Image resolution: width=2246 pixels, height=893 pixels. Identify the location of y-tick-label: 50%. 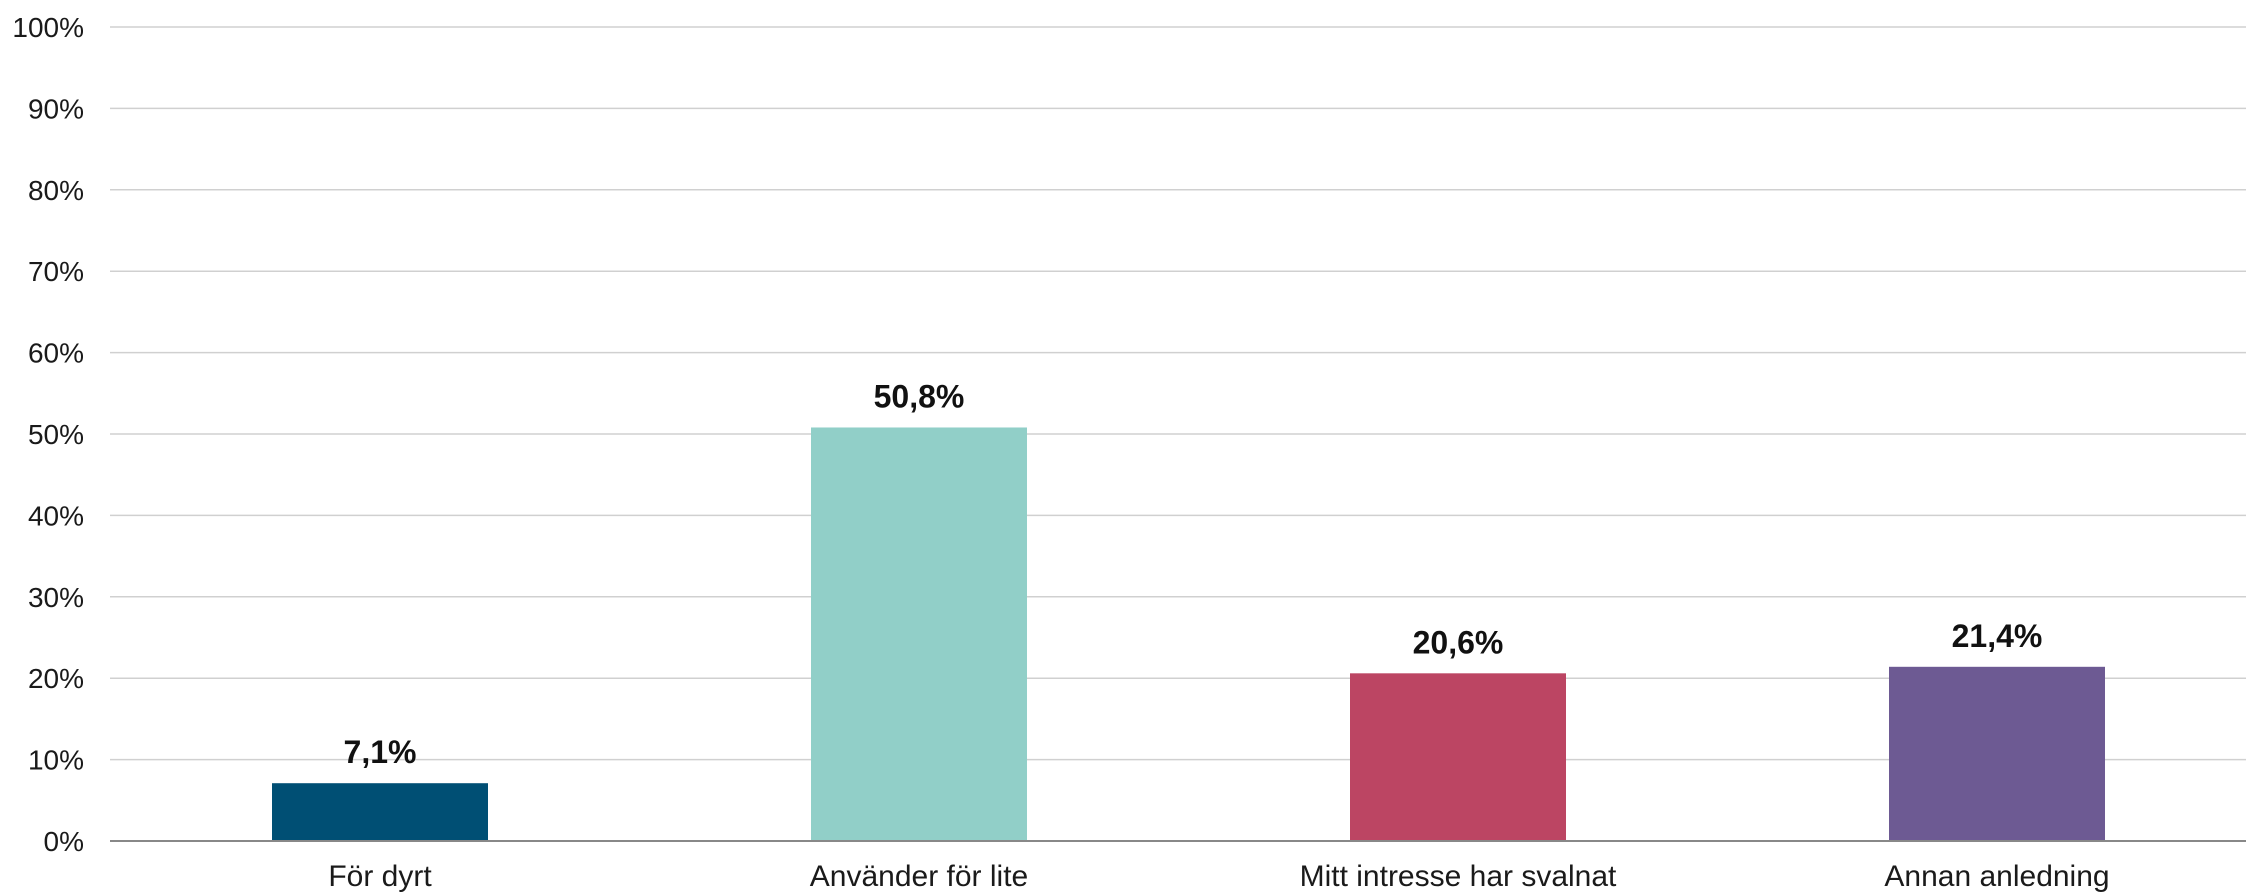
(56, 434).